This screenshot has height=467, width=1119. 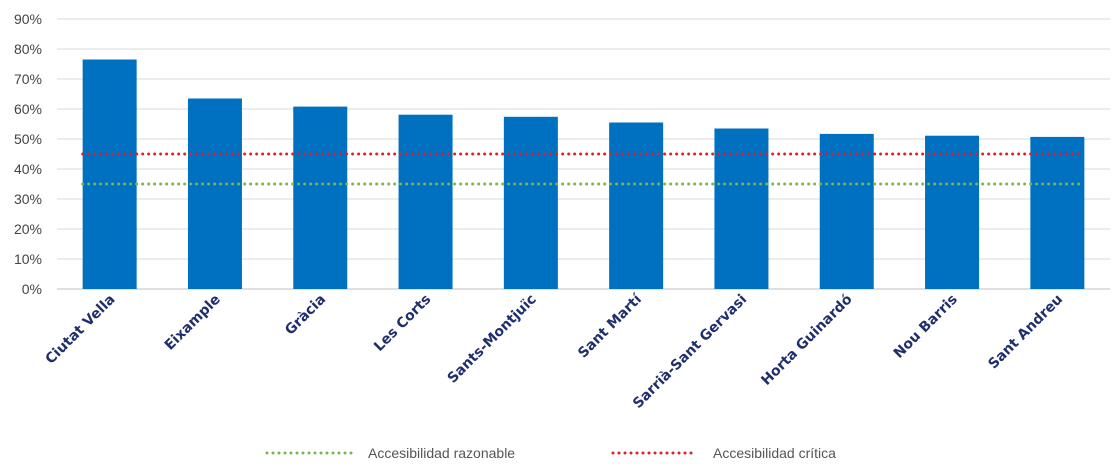 What do you see at coordinates (402, 323) in the screenshot?
I see `category-label: Les Corts` at bounding box center [402, 323].